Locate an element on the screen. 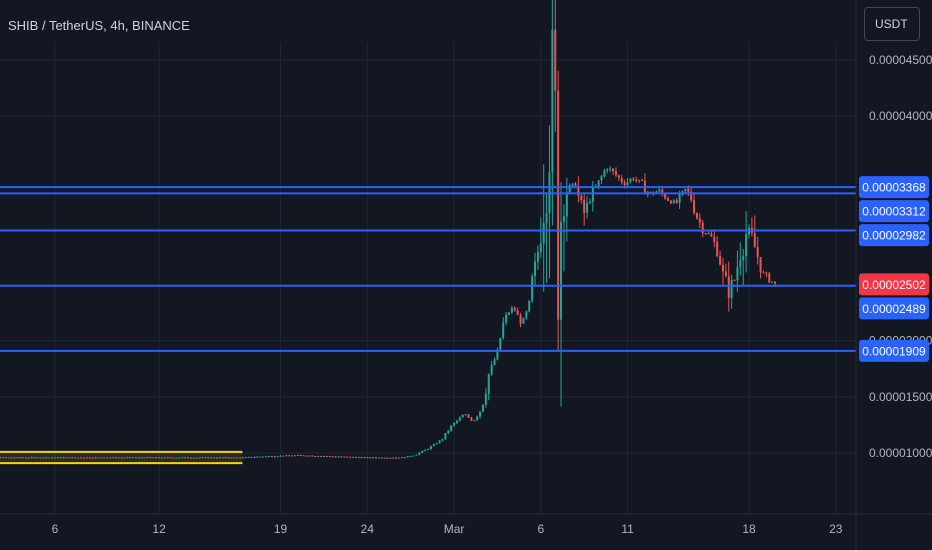 The width and height of the screenshot is (932, 550). x-tick-label: 11 is located at coordinates (627, 529).